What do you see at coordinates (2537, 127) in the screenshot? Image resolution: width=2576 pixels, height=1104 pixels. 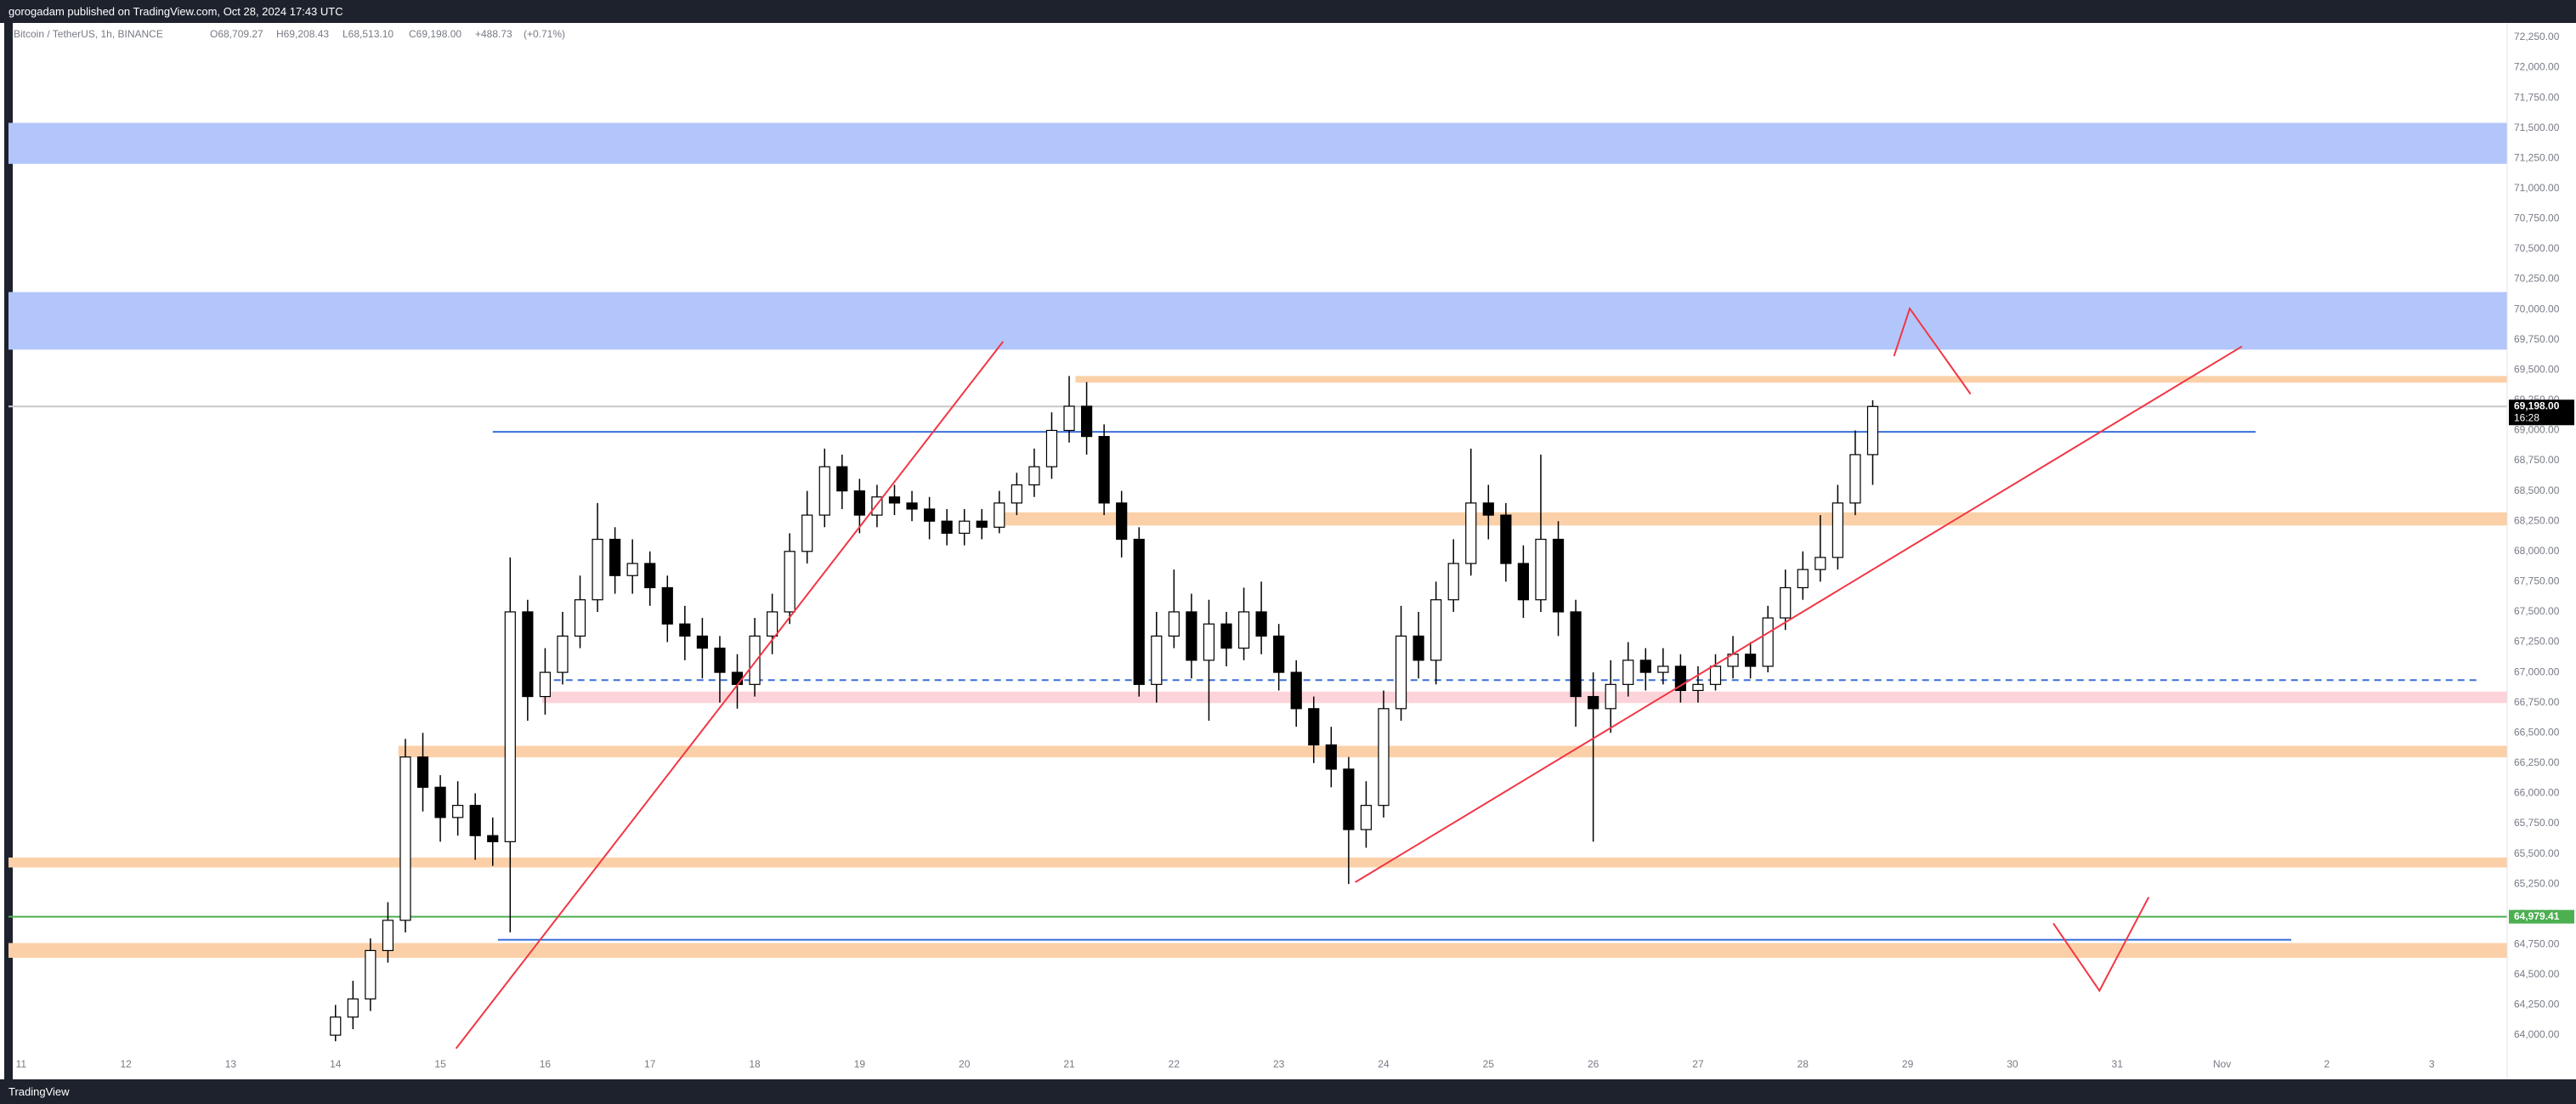 I see `y-tick-label: 71,500.00` at bounding box center [2537, 127].